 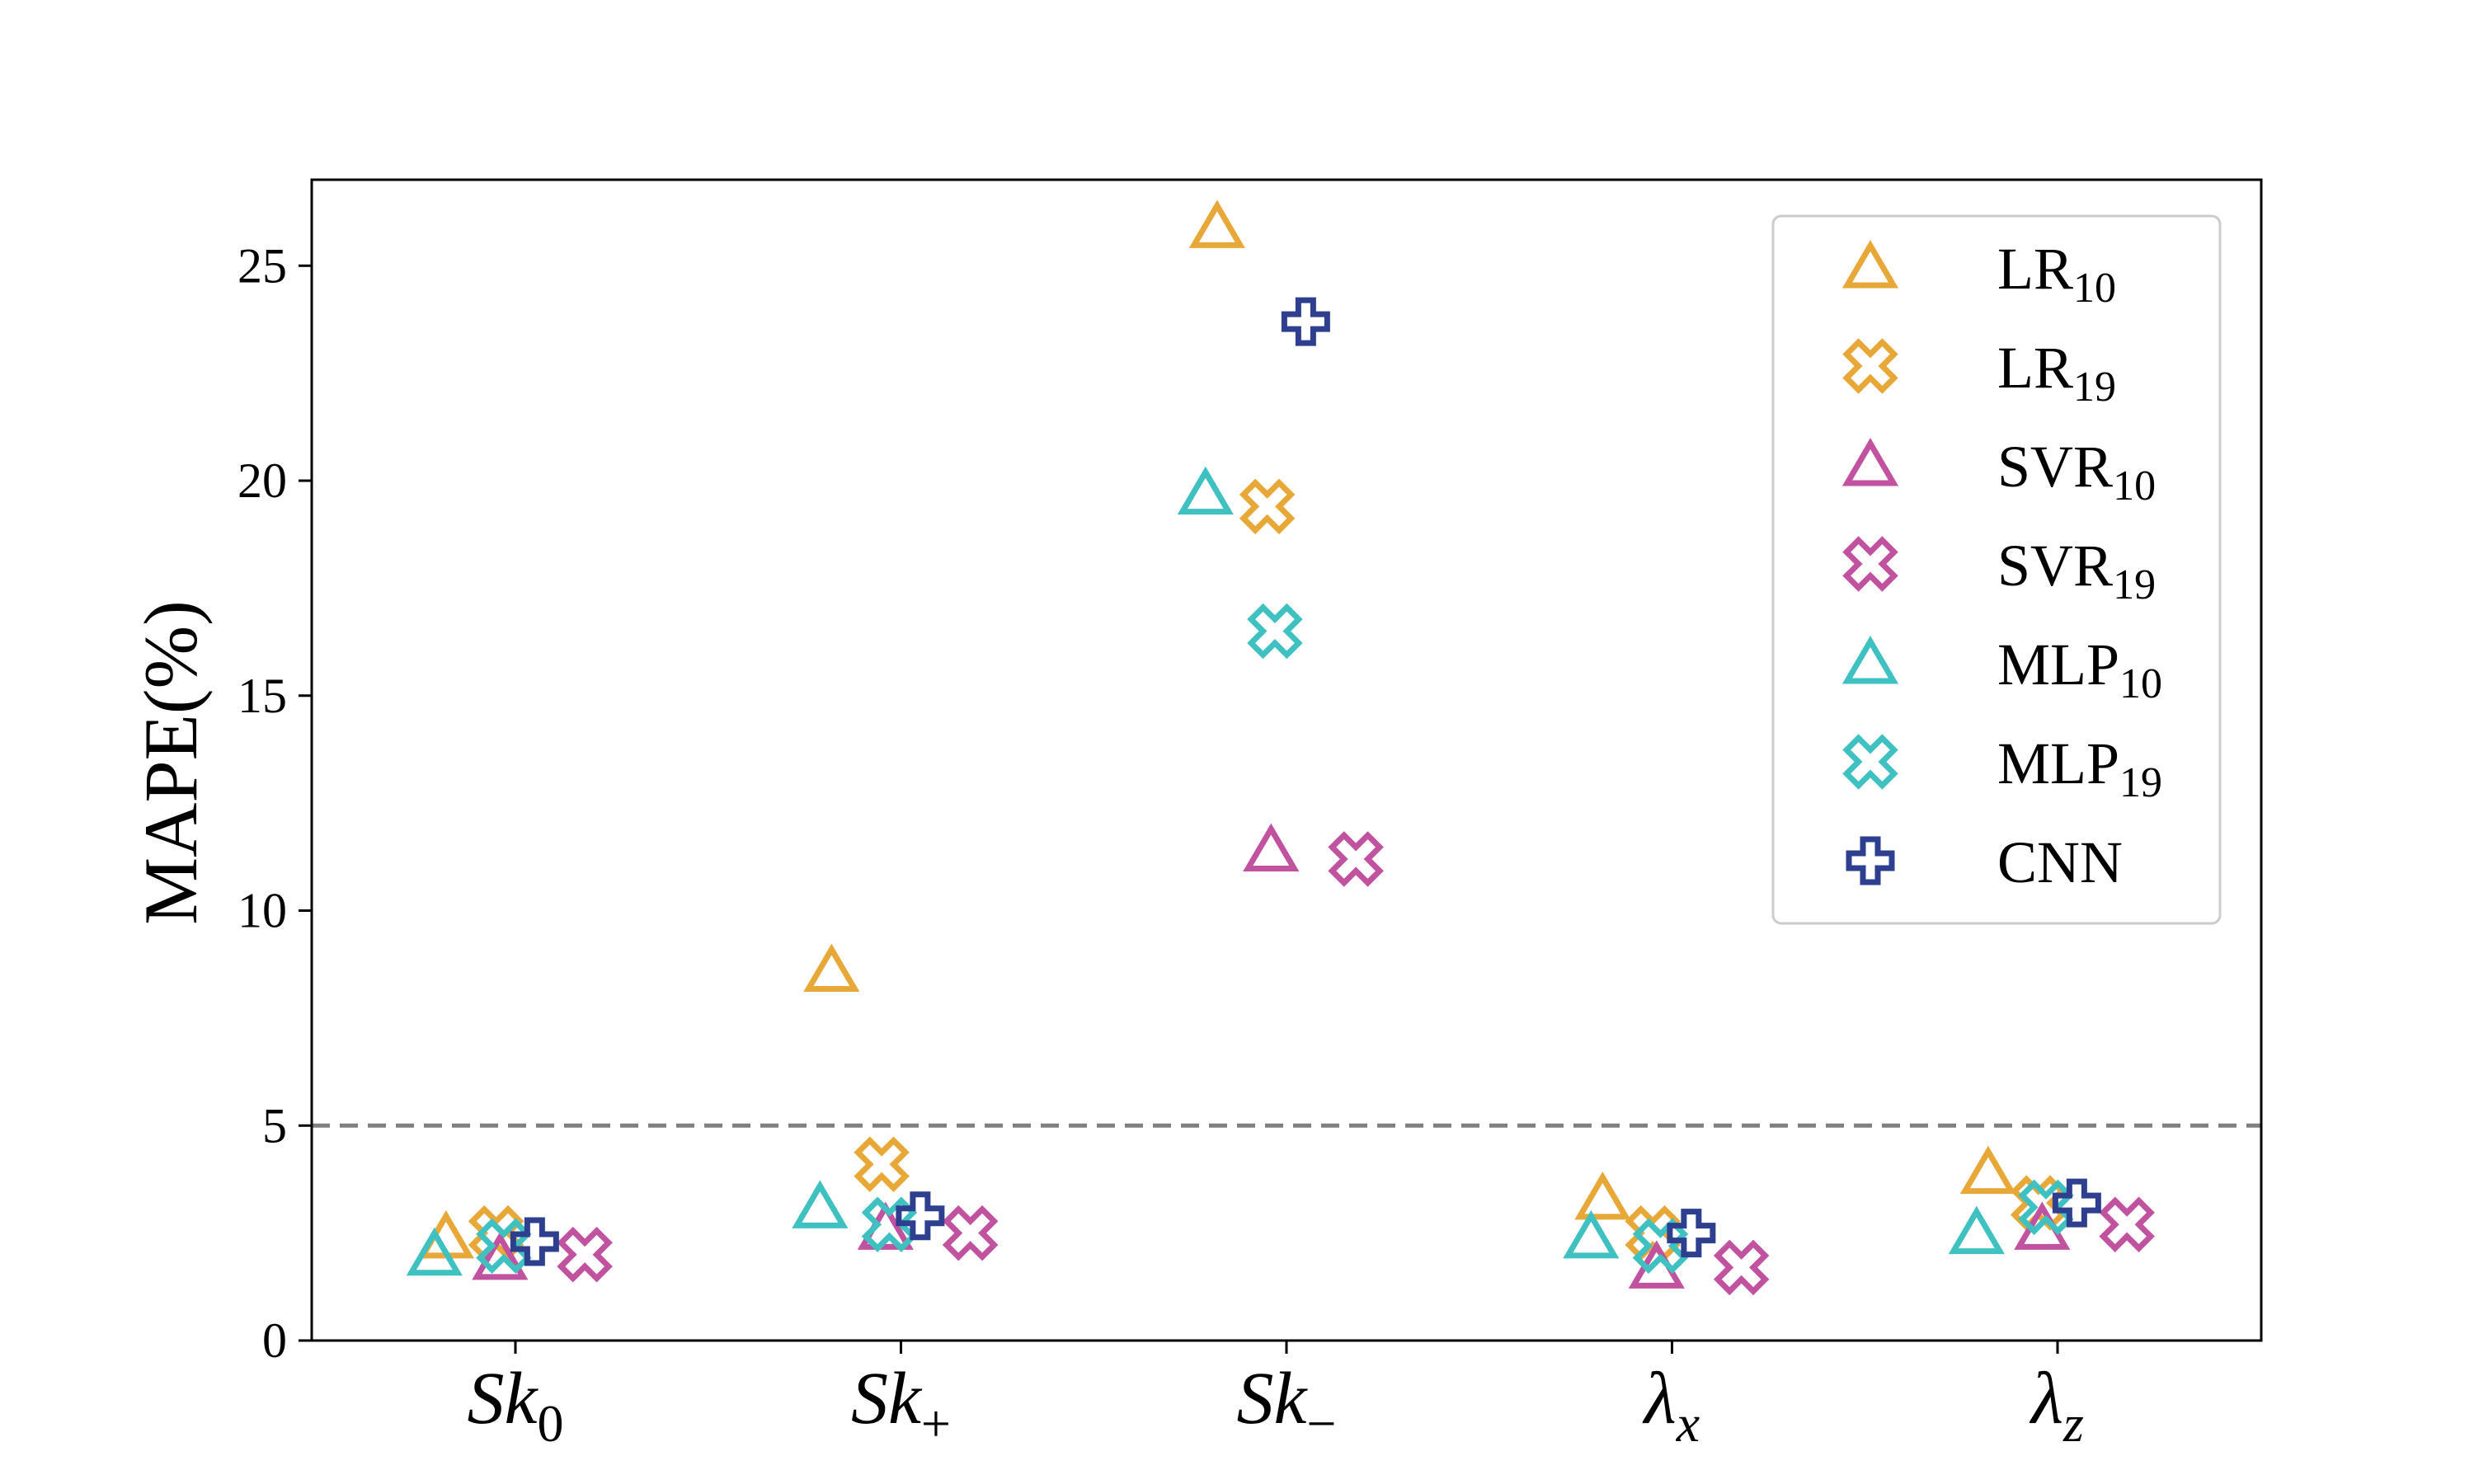 I want to click on legend-label: SVR19, so click(x=2076, y=570).